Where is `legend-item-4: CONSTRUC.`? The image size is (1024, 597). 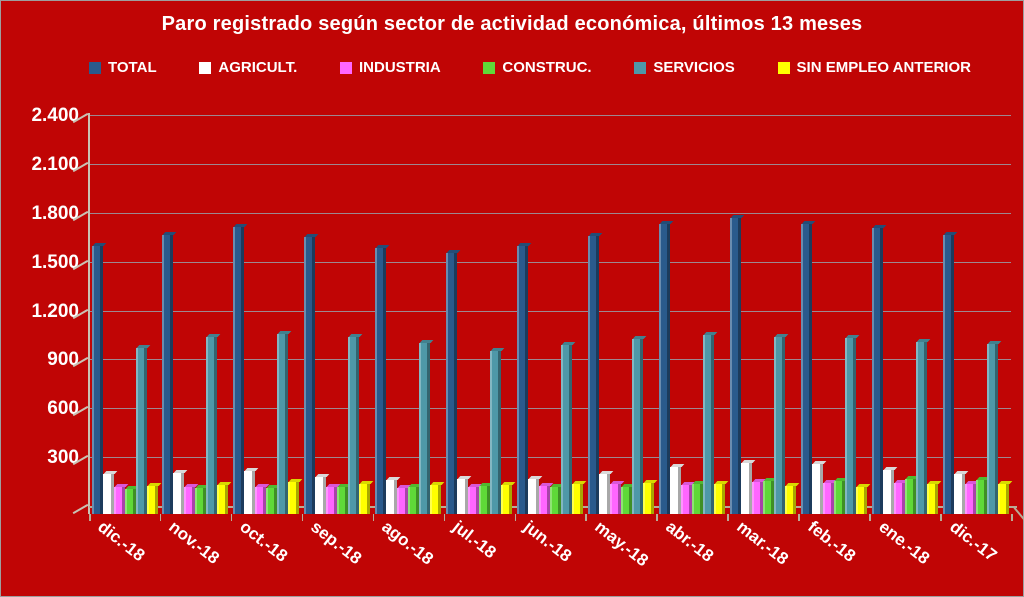 legend-item-4: CONSTRUC. is located at coordinates (537, 67).